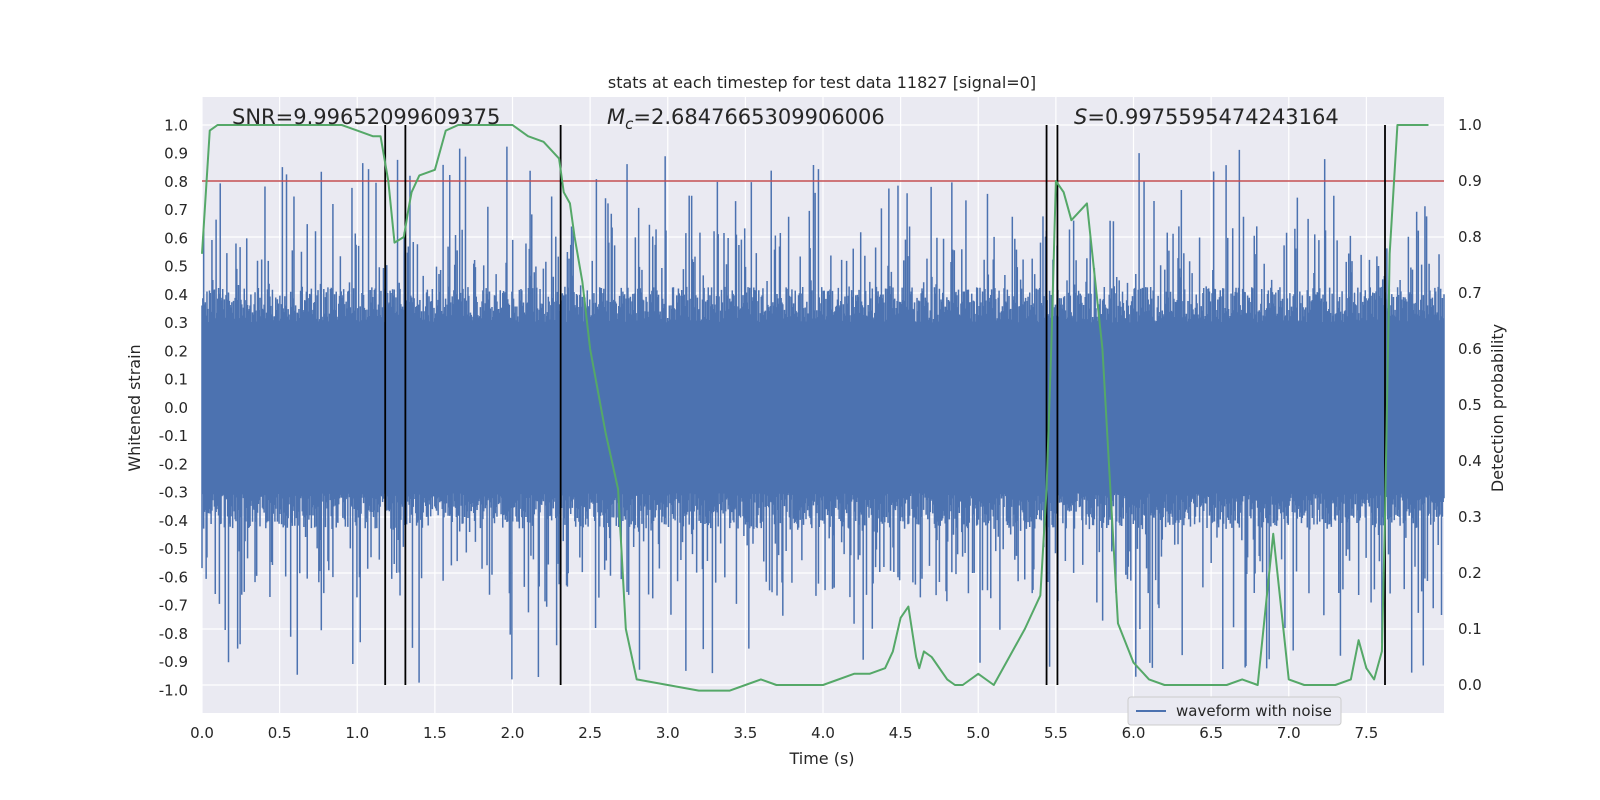  What do you see at coordinates (176, 380) in the screenshot?
I see `left-y-tick-label: 0.1` at bounding box center [176, 380].